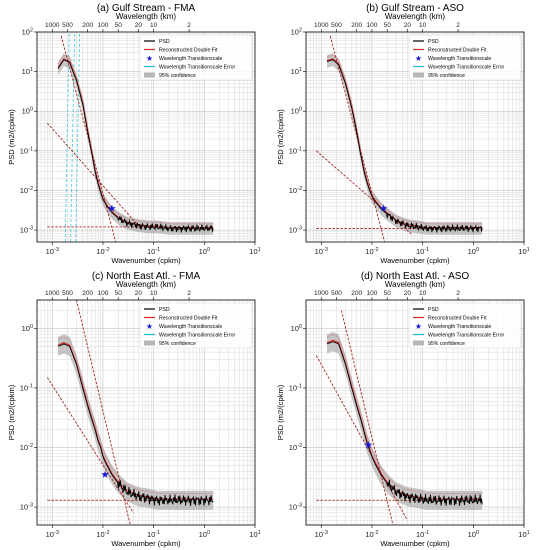  I want to click on legend-box, so click(465, 325).